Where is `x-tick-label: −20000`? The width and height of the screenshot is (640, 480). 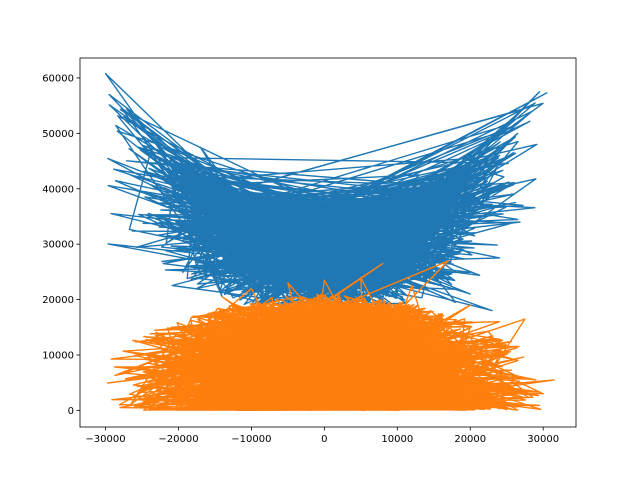
x-tick-label: −20000 is located at coordinates (178, 439).